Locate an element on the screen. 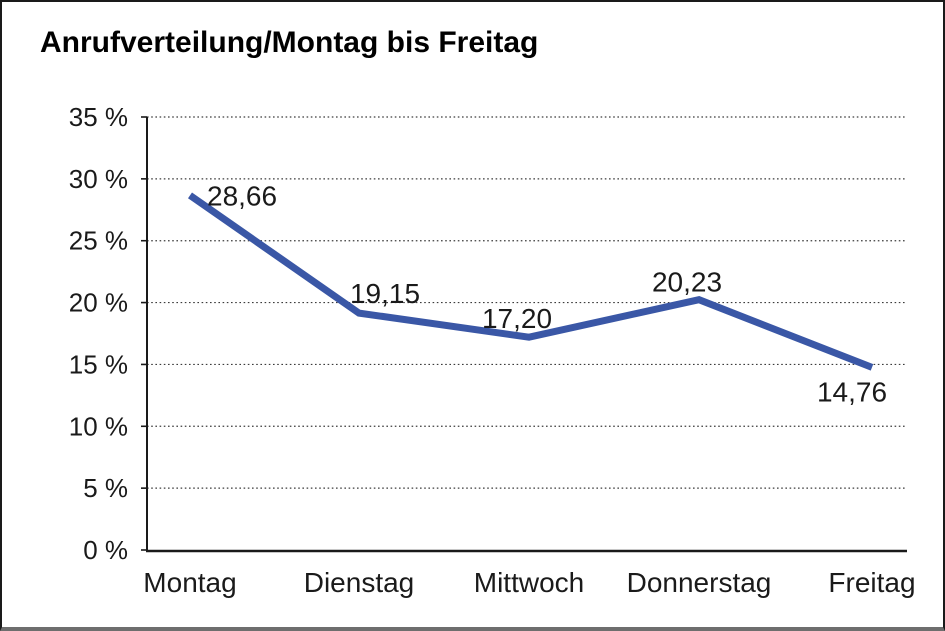 This screenshot has width=945, height=631. data-point-label: 28,66 is located at coordinates (242, 195).